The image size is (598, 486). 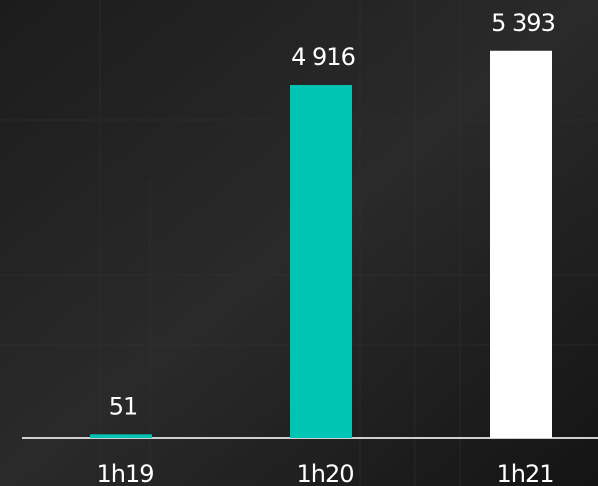 I want to click on value-label: 5 393, so click(x=523, y=23).